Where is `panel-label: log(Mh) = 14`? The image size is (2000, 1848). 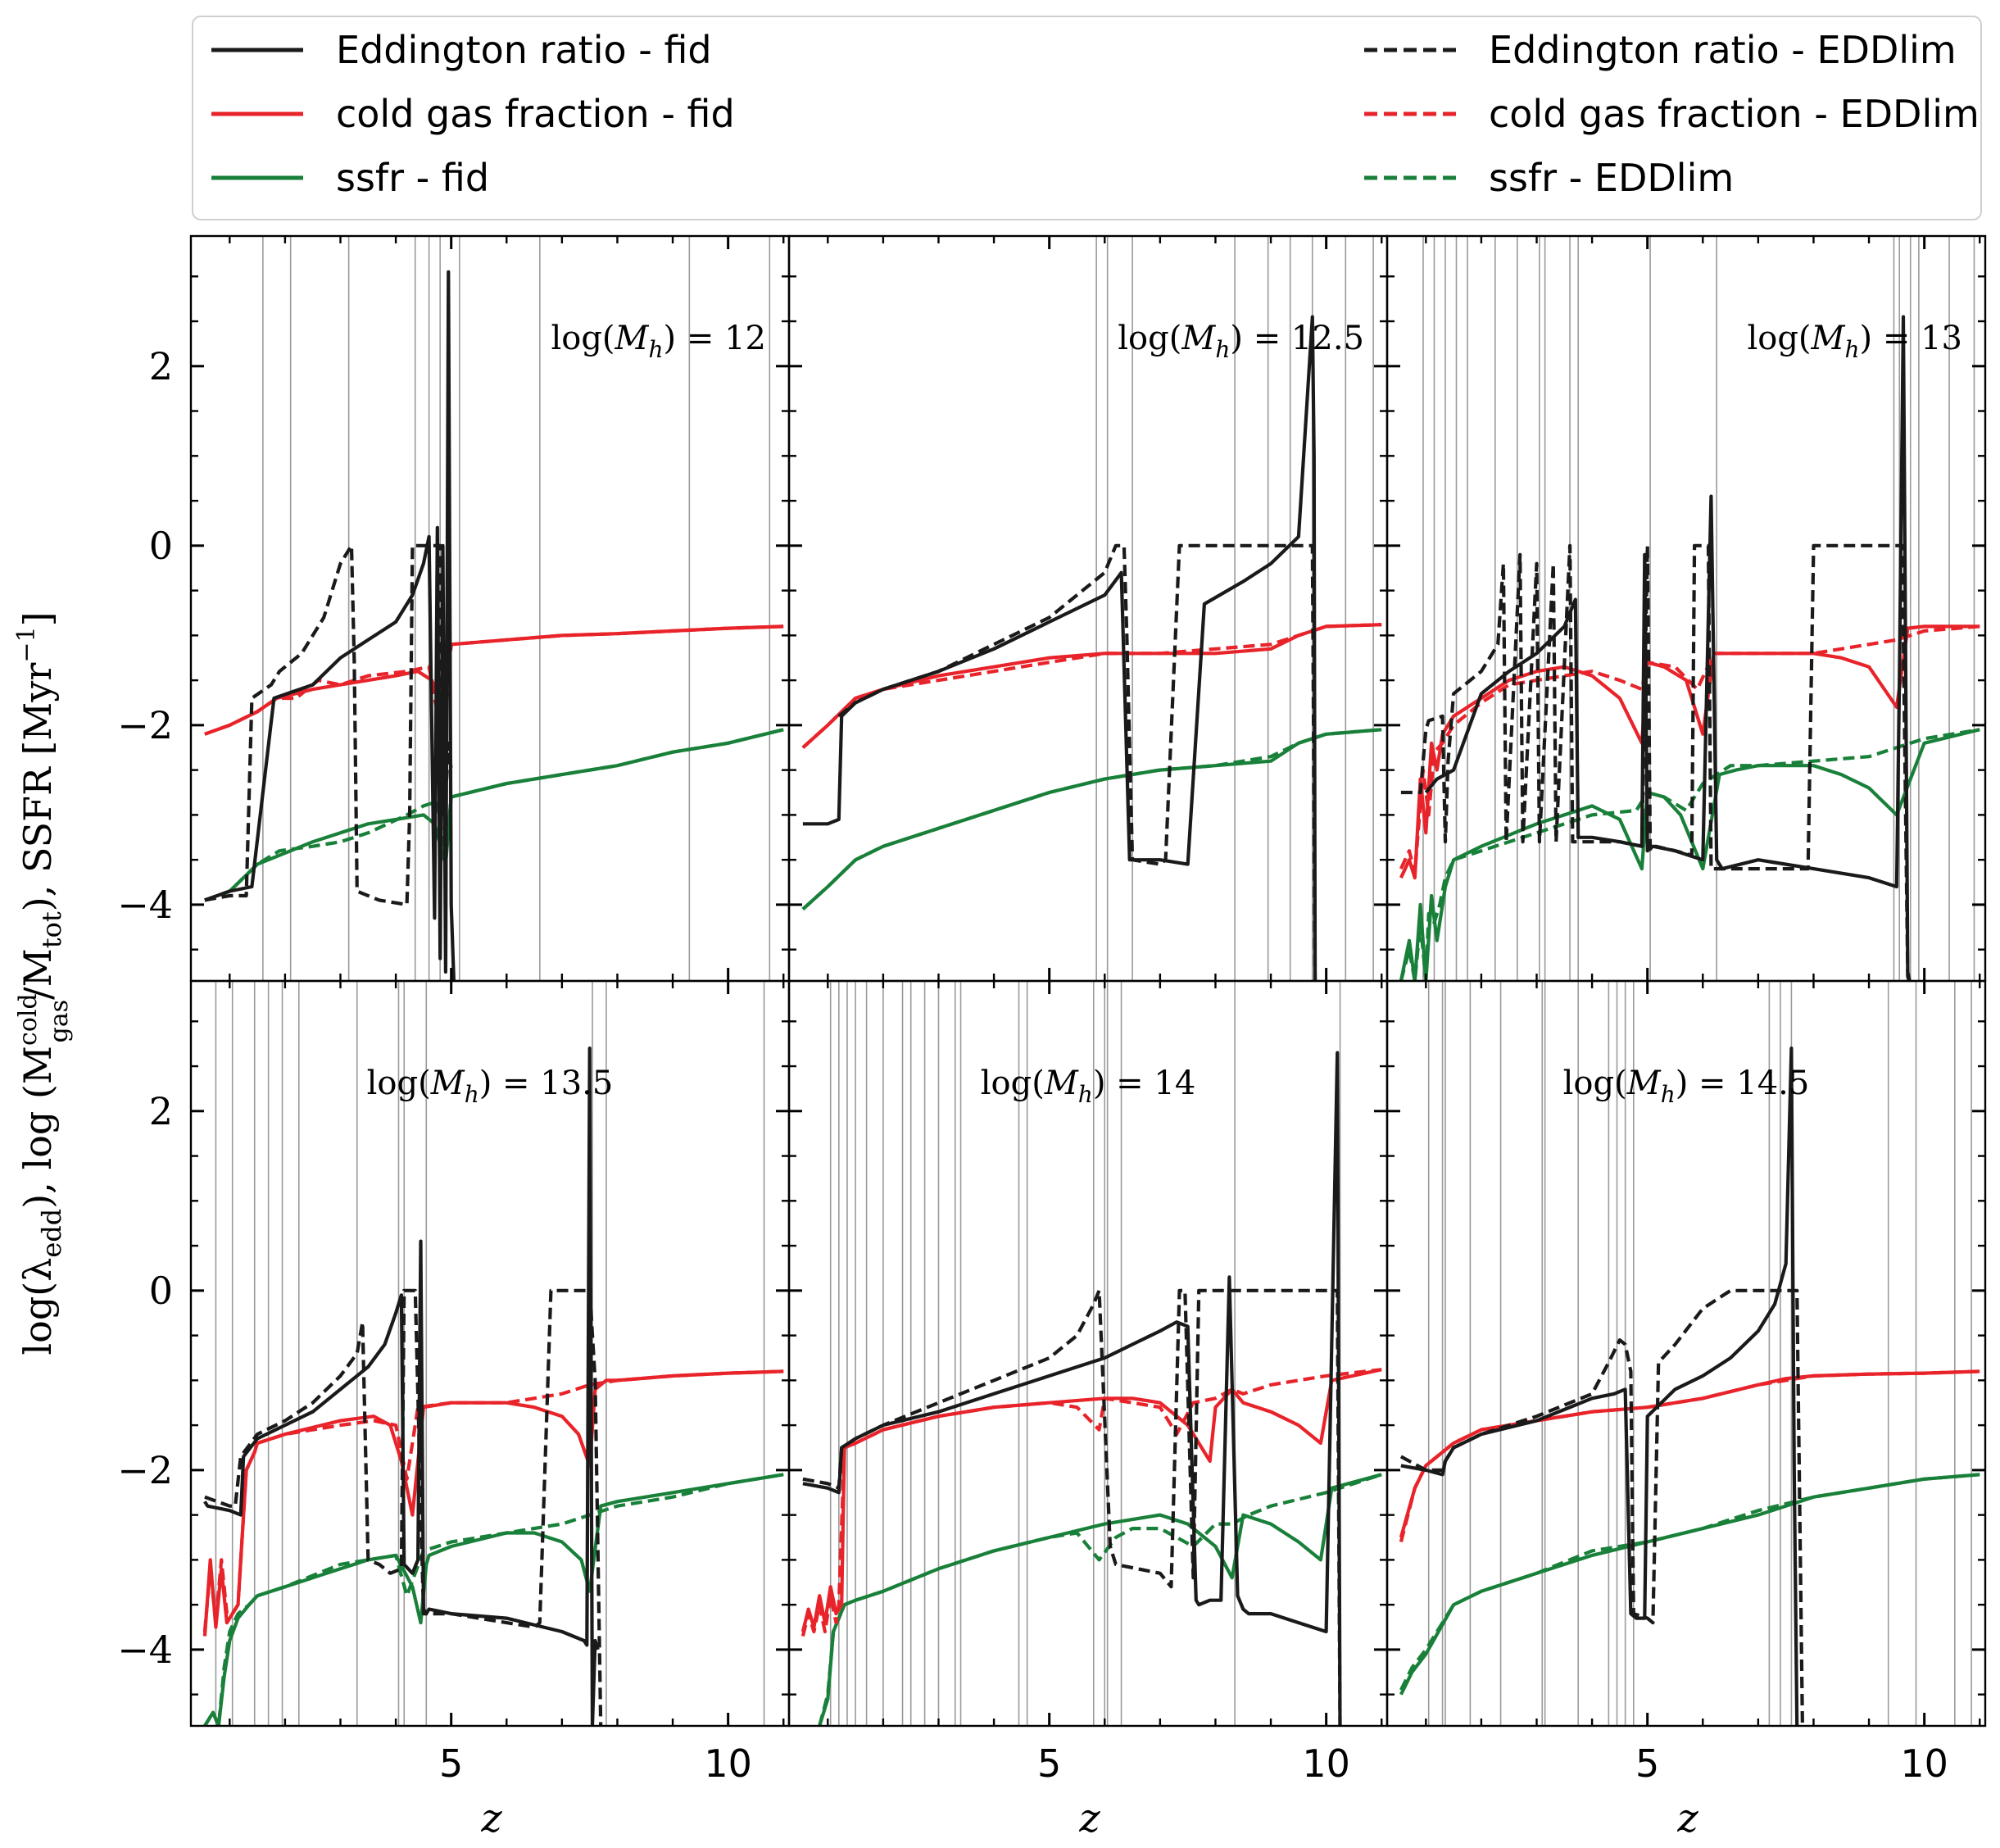
panel-label: log(Mh) = 14 is located at coordinates (1088, 1086).